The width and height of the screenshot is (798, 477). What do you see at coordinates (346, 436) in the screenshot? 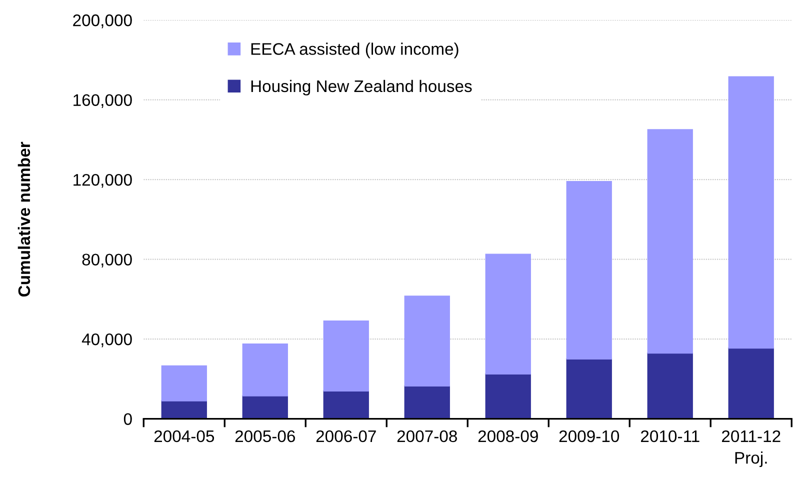
I see `x-tick-label: 2006-07` at bounding box center [346, 436].